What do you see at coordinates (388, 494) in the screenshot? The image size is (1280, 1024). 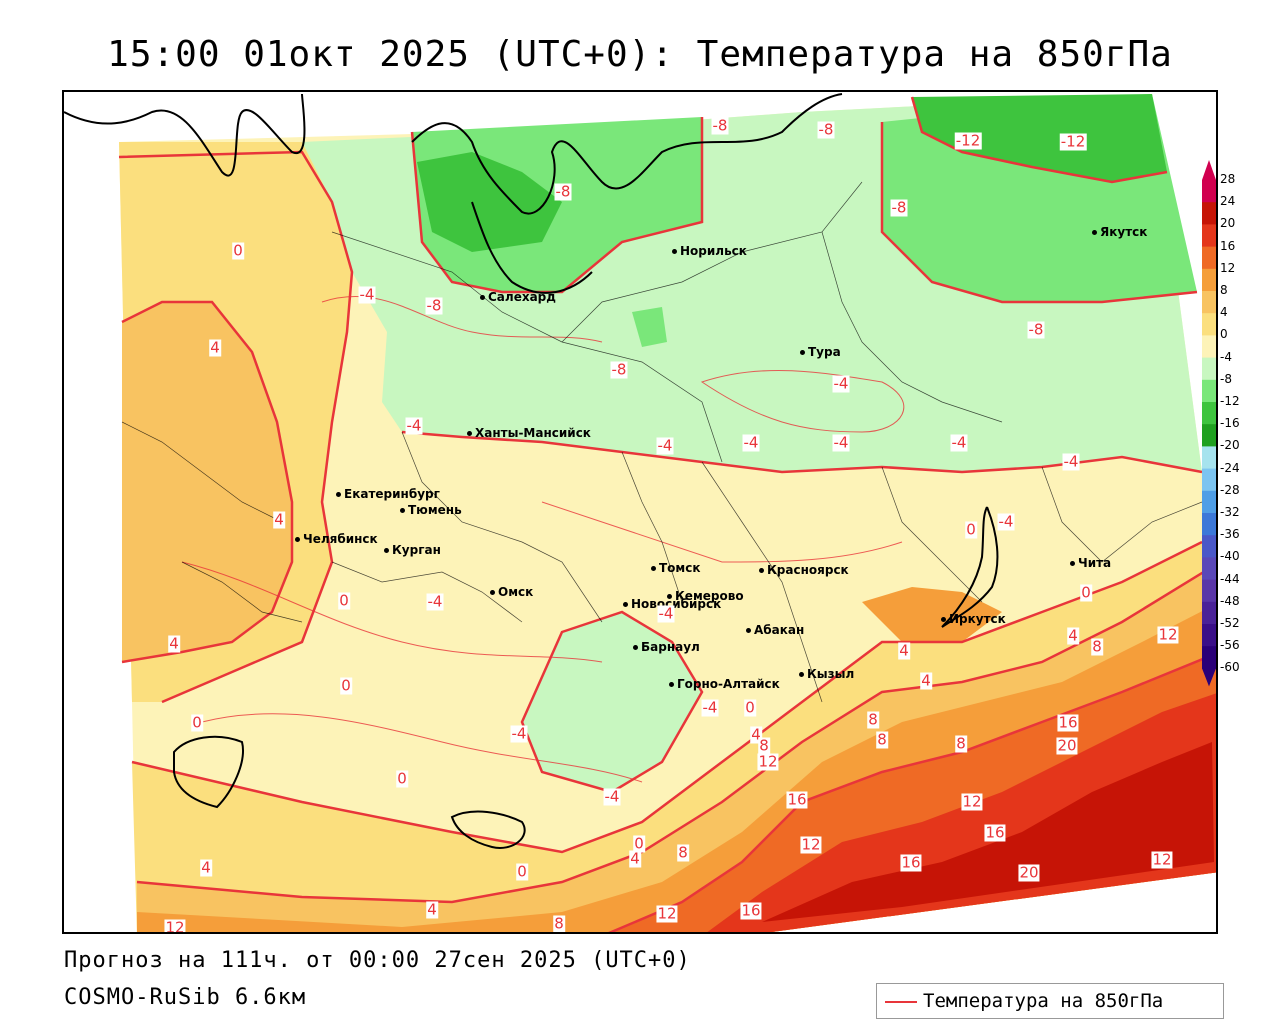 I see `city-5: Екатеринбург` at bounding box center [388, 494].